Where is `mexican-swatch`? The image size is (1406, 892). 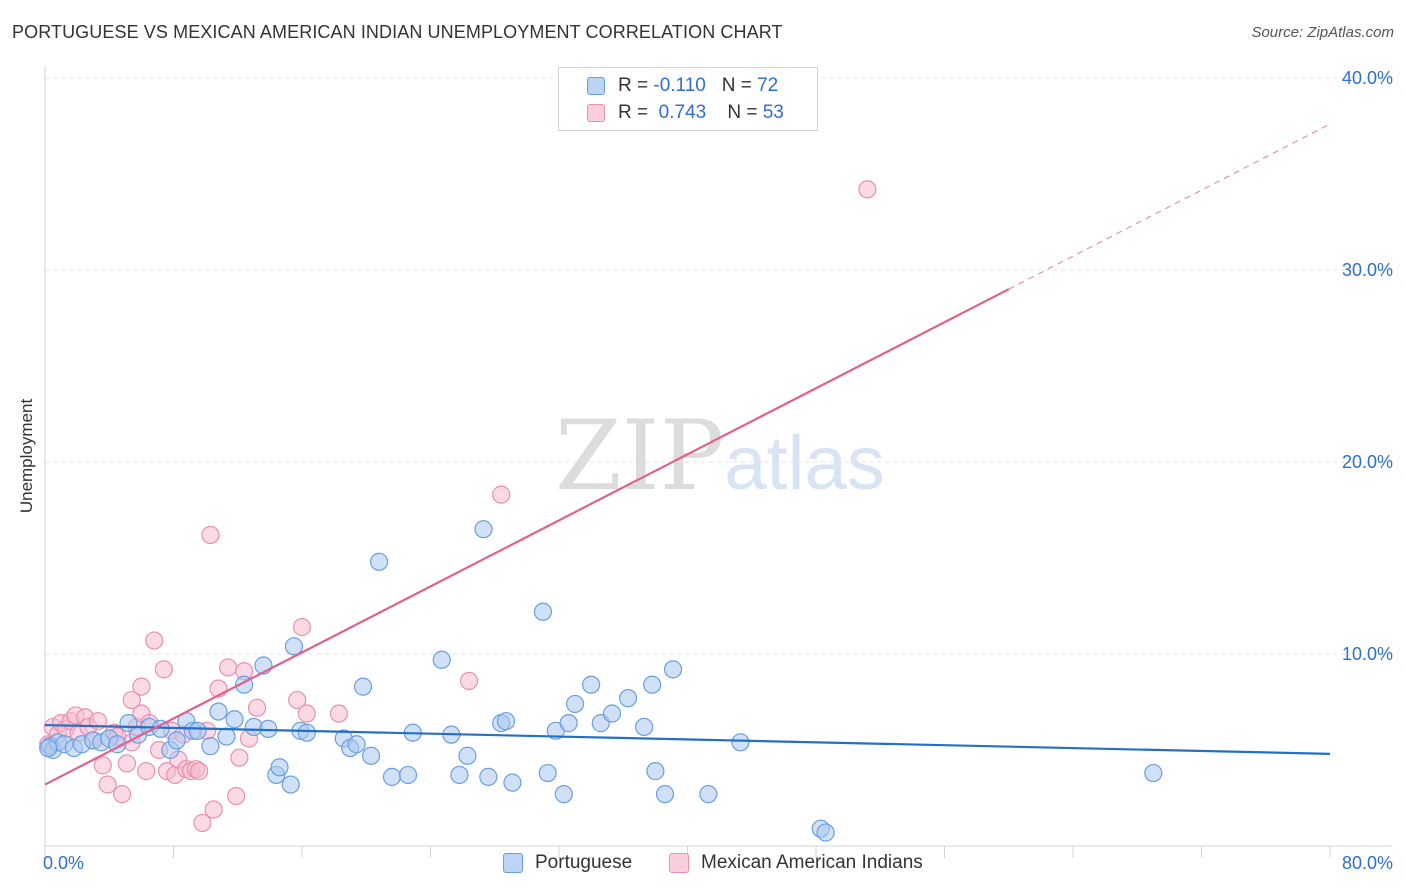 mexican-swatch is located at coordinates (596, 113).